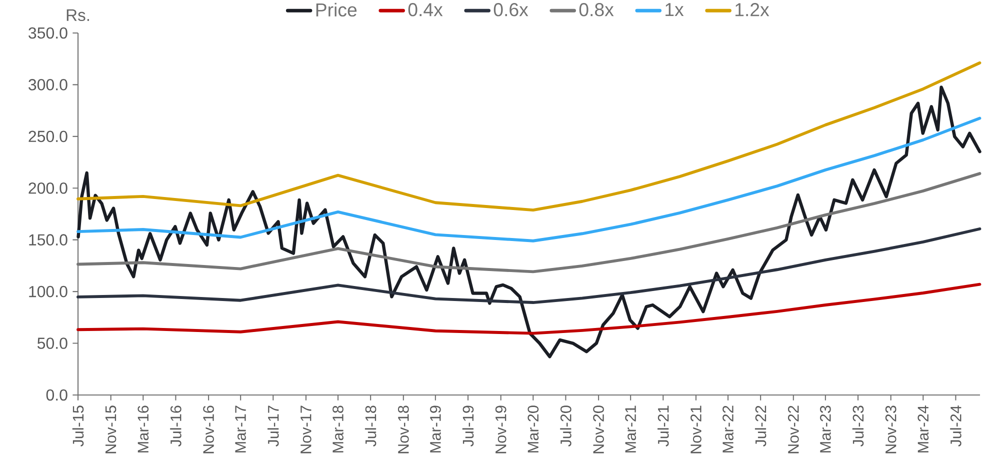 The width and height of the screenshot is (989, 470). Describe the element at coordinates (728, 429) in the screenshot. I see `x-tick-label: Mar-22` at that location.